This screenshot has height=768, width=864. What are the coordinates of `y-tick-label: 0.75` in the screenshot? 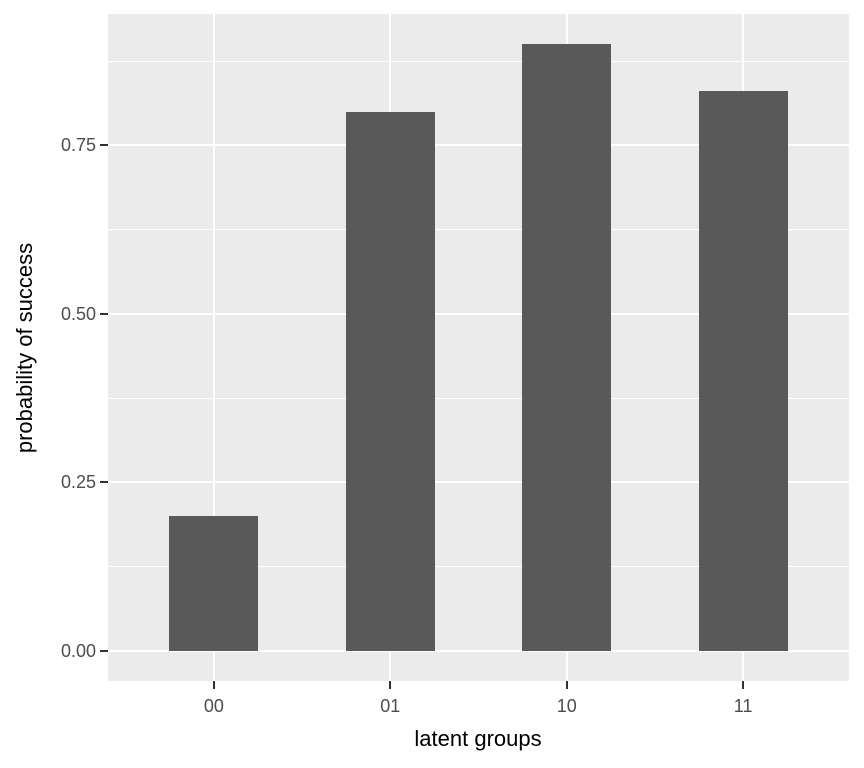 It's located at (78, 145).